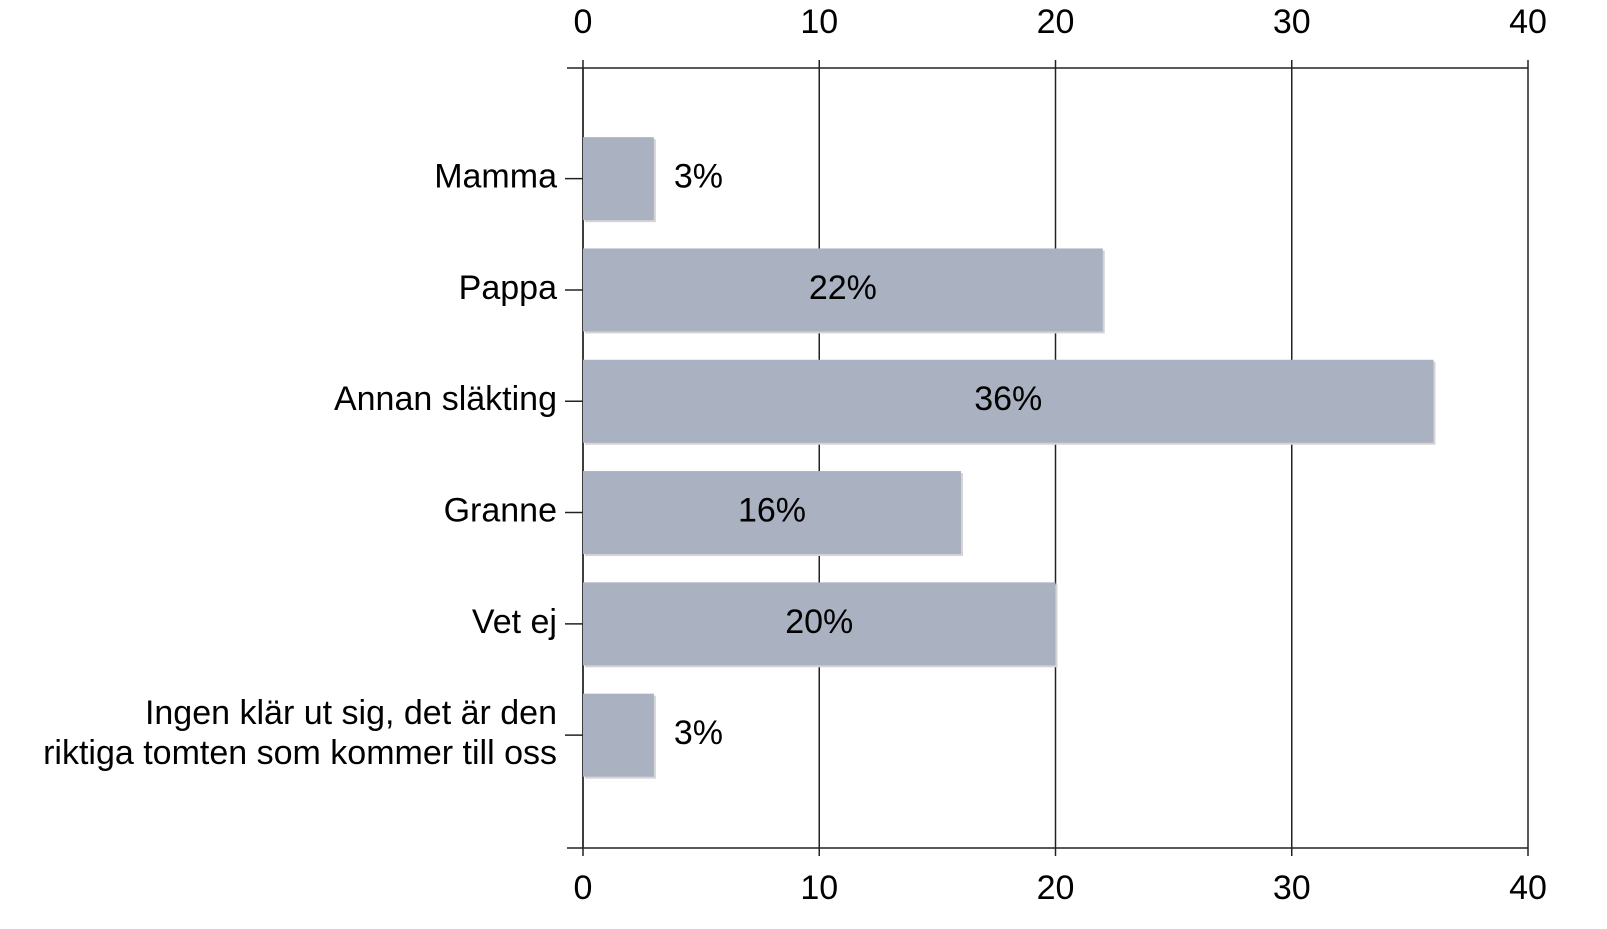 Image resolution: width=1607 pixels, height=929 pixels. I want to click on value-label: 22%, so click(843, 288).